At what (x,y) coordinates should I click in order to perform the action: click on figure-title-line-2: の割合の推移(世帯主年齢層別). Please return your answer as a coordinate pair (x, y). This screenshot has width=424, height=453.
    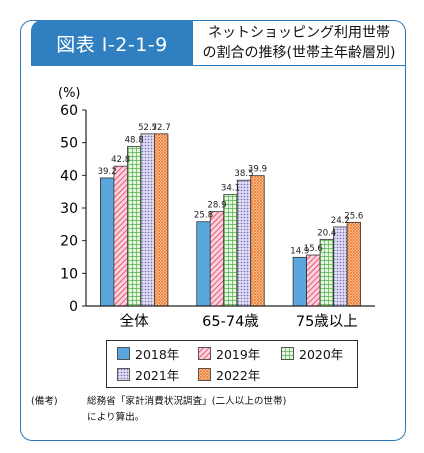
    Looking at the image, I should click on (299, 52).